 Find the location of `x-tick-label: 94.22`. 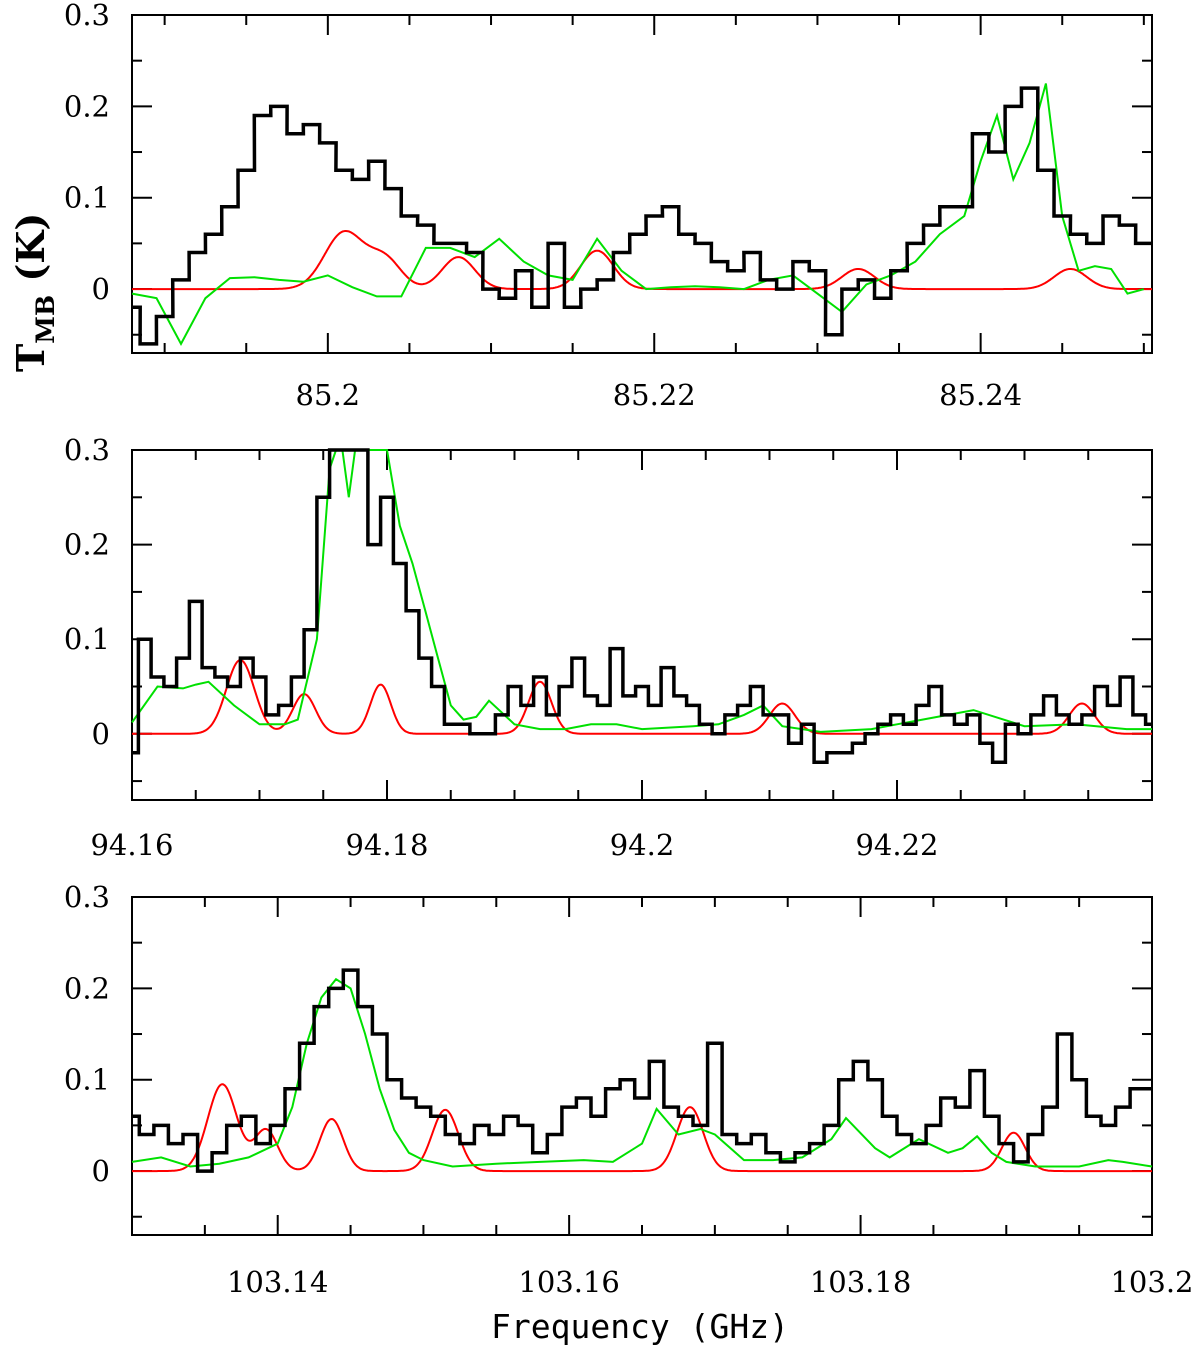

x-tick-label: 94.22 is located at coordinates (896, 845).